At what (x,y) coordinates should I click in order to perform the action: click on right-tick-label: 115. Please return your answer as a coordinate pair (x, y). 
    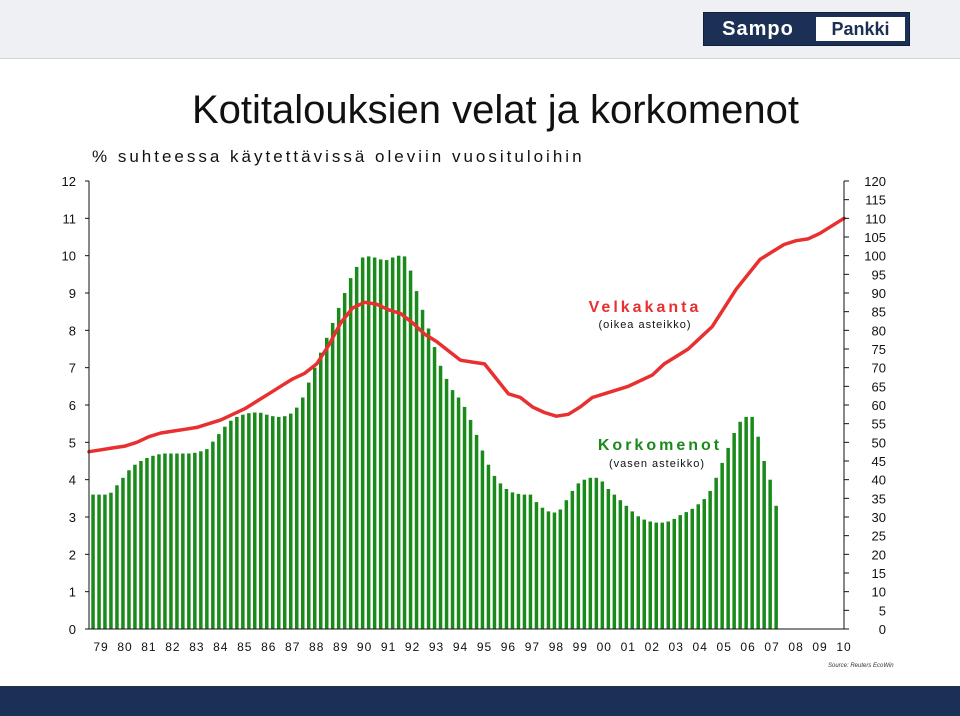
    Looking at the image, I should click on (875, 200).